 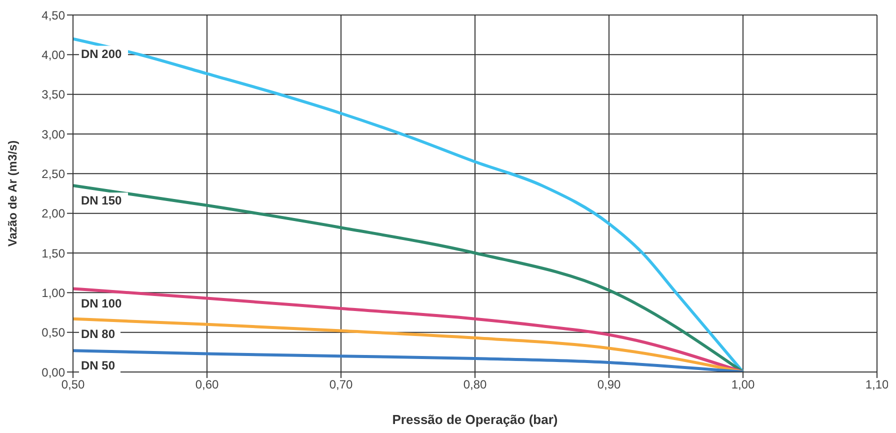 What do you see at coordinates (54, 55) in the screenshot?
I see `y-tick-label: 4,00` at bounding box center [54, 55].